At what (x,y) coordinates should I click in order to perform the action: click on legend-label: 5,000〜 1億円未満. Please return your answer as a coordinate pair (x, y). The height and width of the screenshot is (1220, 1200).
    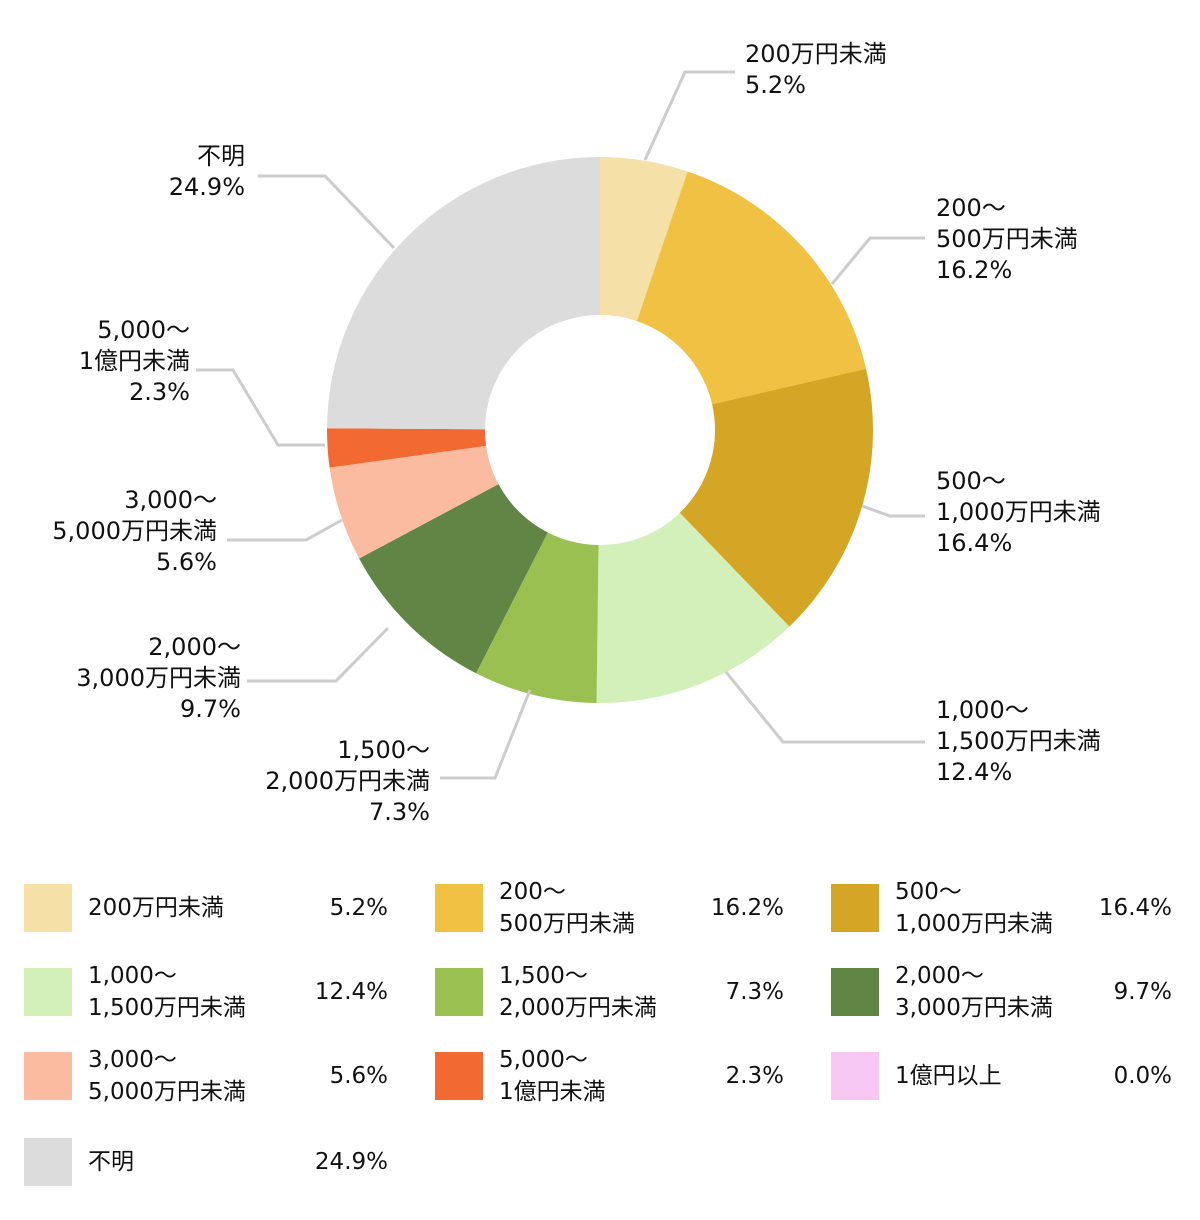
    Looking at the image, I should click on (552, 1076).